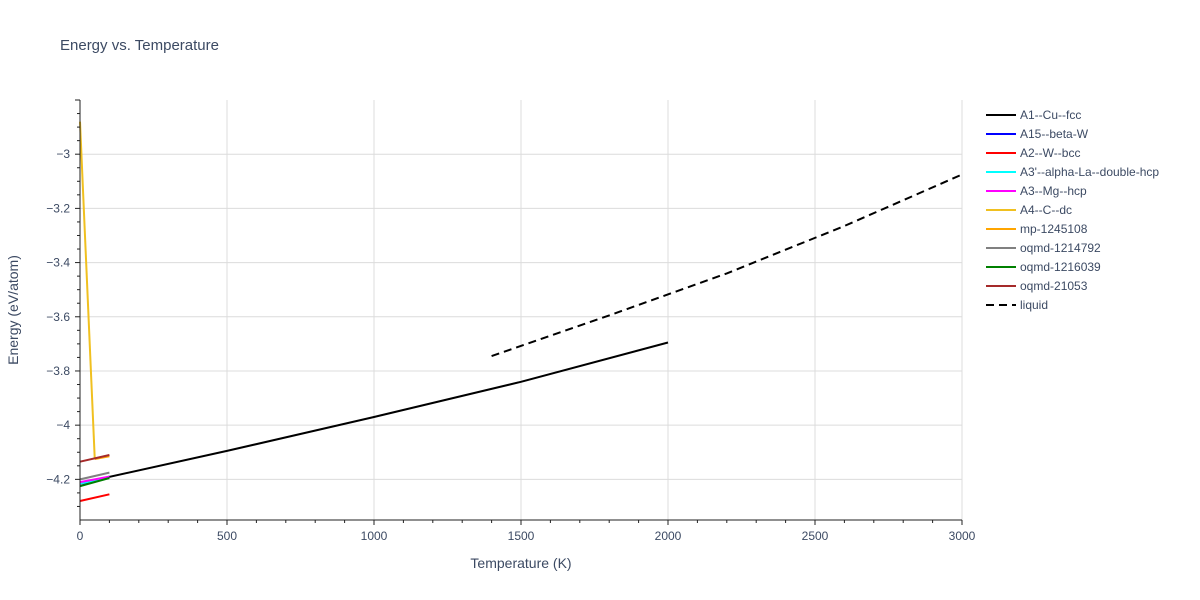  What do you see at coordinates (94, 497) in the screenshot?
I see `series-line-a2-w-bcc` at bounding box center [94, 497].